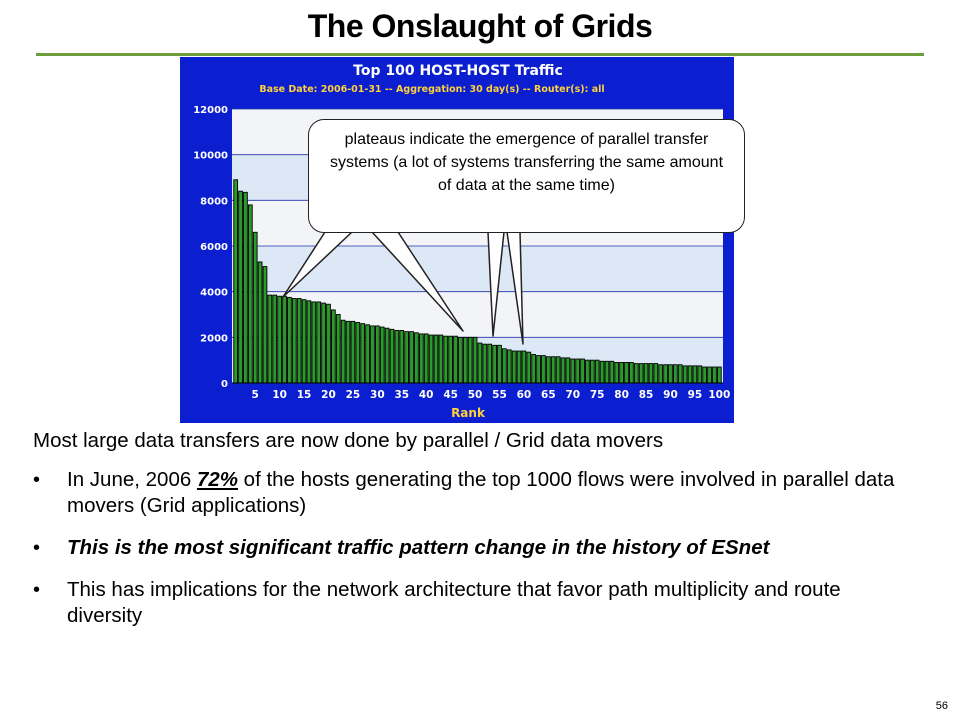  I want to click on x-tick-label: 25, so click(353, 395).